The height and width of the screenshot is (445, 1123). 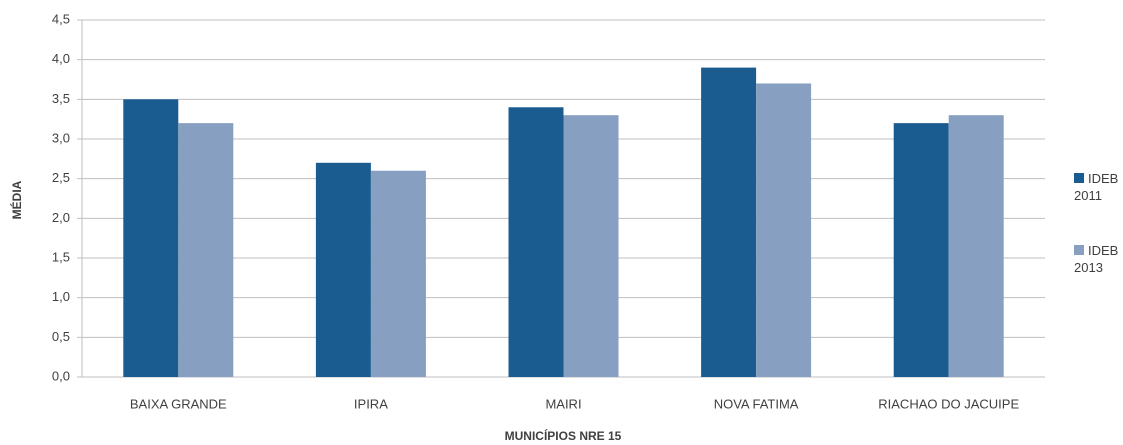 I want to click on legend-item: IDEB 2013, so click(x=1097, y=259).